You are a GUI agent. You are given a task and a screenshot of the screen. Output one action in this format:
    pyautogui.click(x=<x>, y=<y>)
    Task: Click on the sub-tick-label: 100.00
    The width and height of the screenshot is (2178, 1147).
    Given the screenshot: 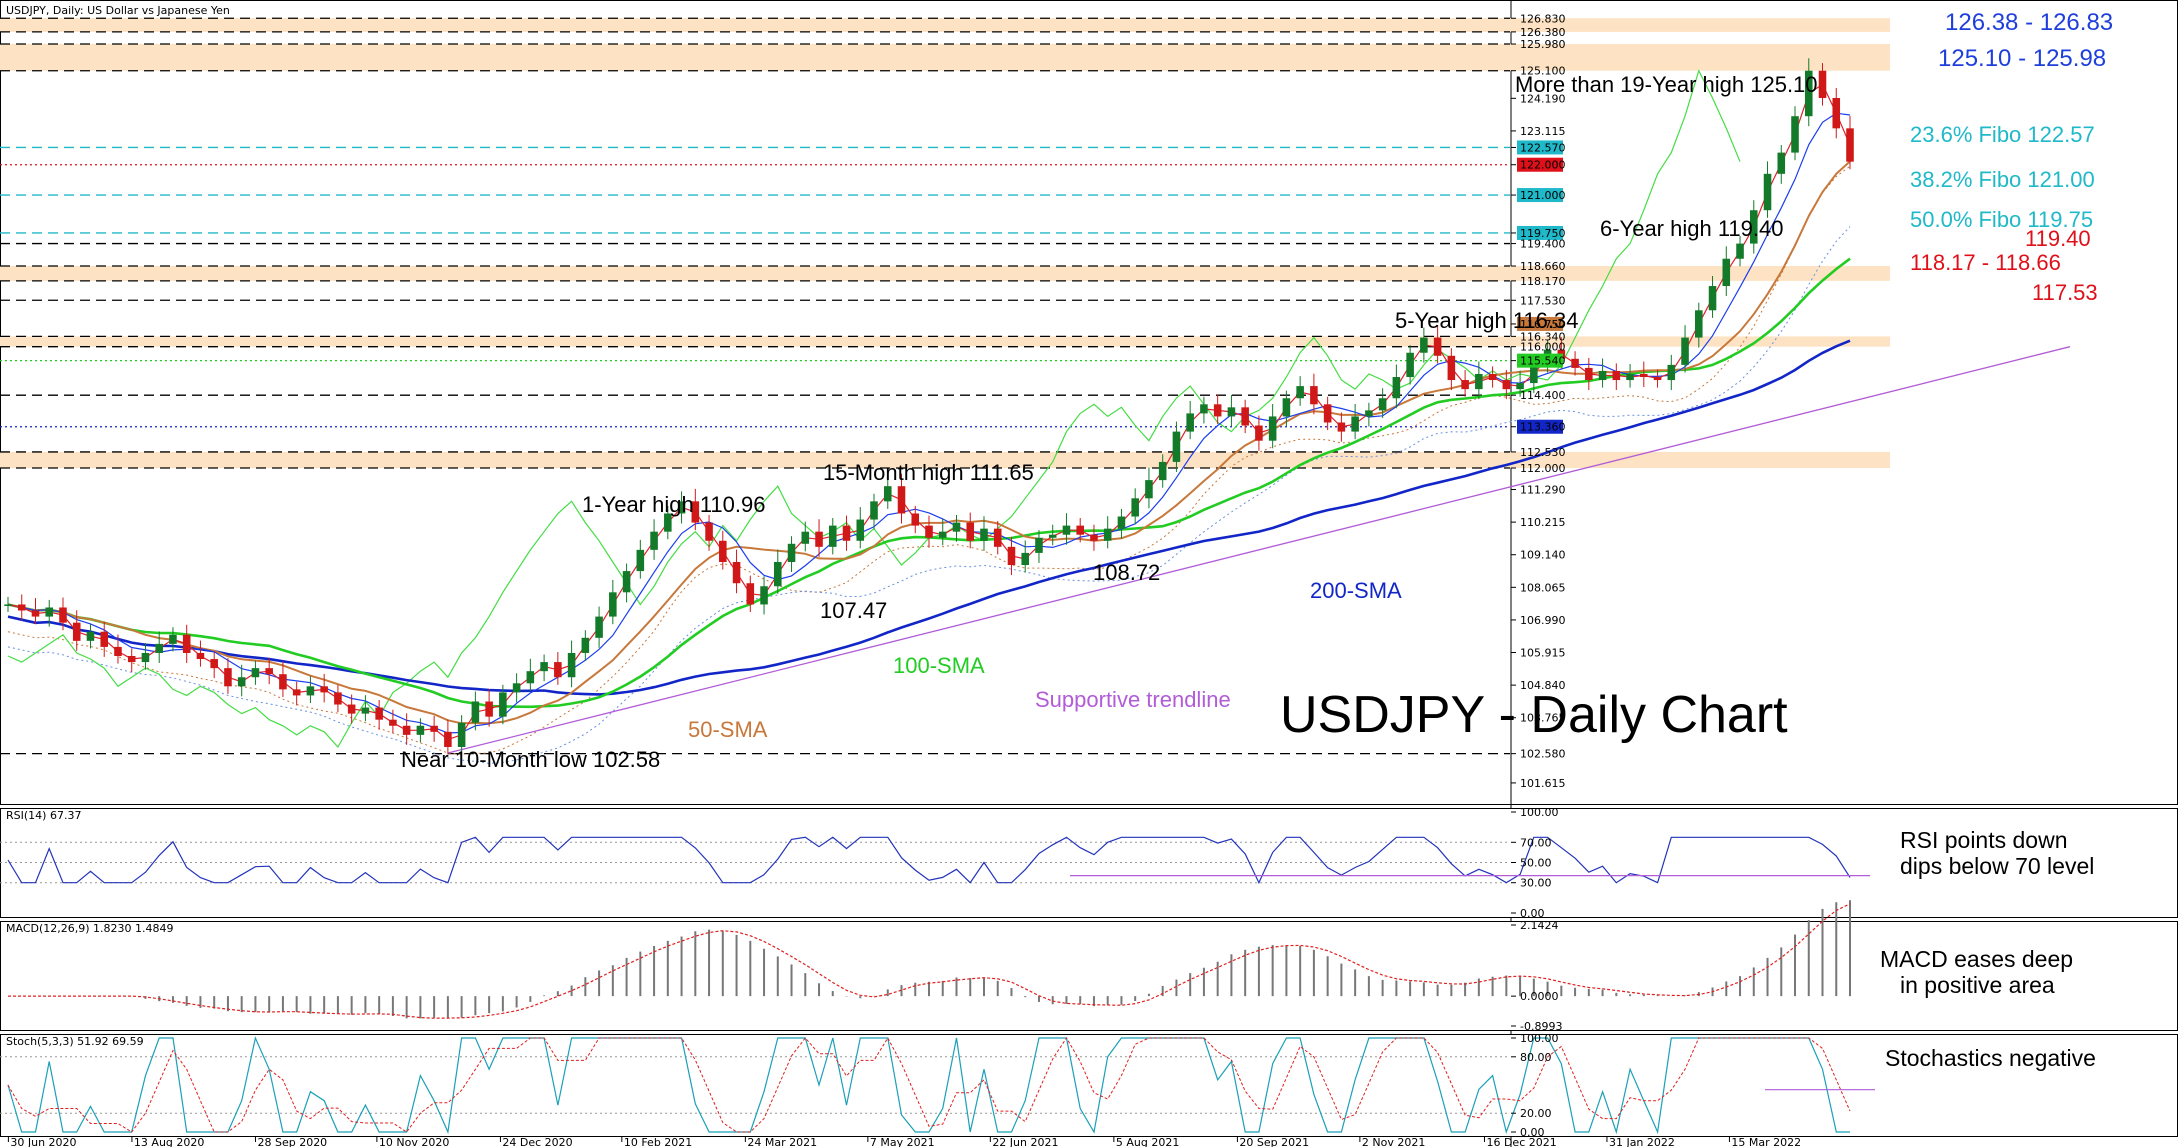 What is the action you would take?
    pyautogui.click(x=1539, y=812)
    